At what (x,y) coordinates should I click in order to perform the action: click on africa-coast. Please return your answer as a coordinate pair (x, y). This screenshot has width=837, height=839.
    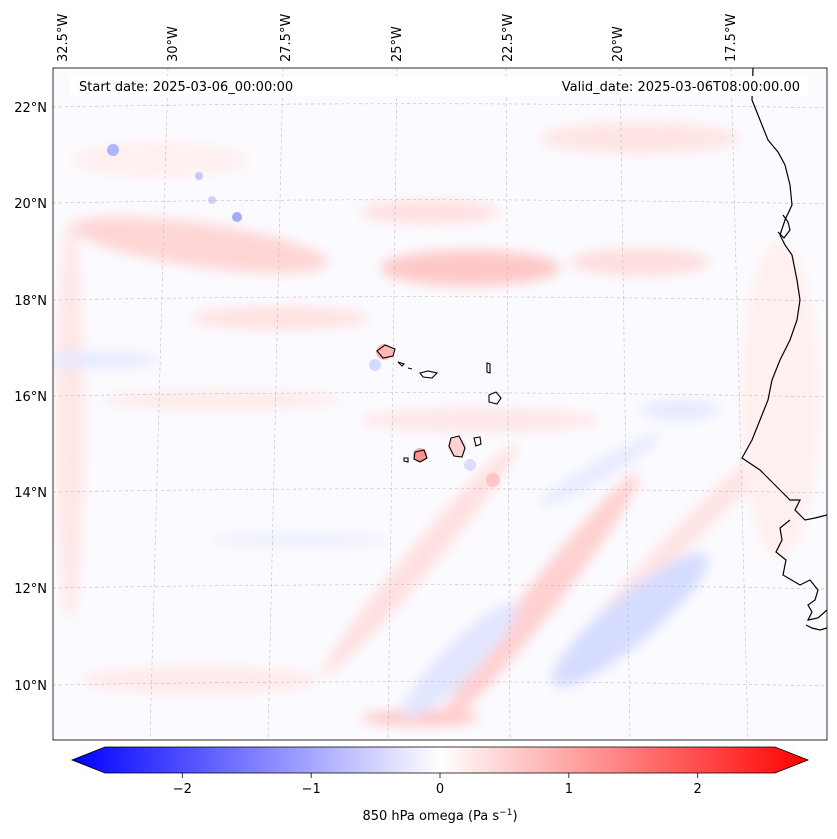
    Looking at the image, I should click on (784, 294).